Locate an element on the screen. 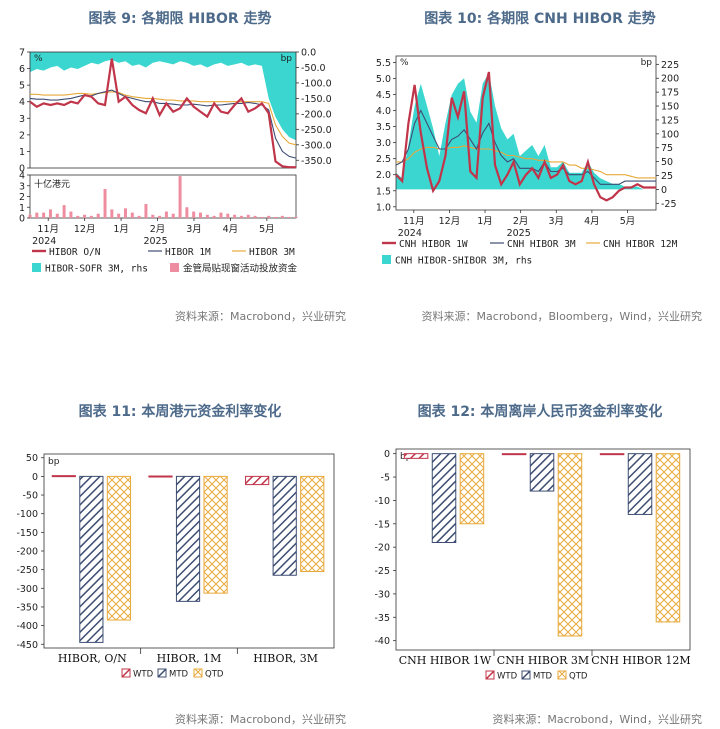 The width and height of the screenshot is (720, 729). sub-tick-label: 1 is located at coordinates (22, 208).